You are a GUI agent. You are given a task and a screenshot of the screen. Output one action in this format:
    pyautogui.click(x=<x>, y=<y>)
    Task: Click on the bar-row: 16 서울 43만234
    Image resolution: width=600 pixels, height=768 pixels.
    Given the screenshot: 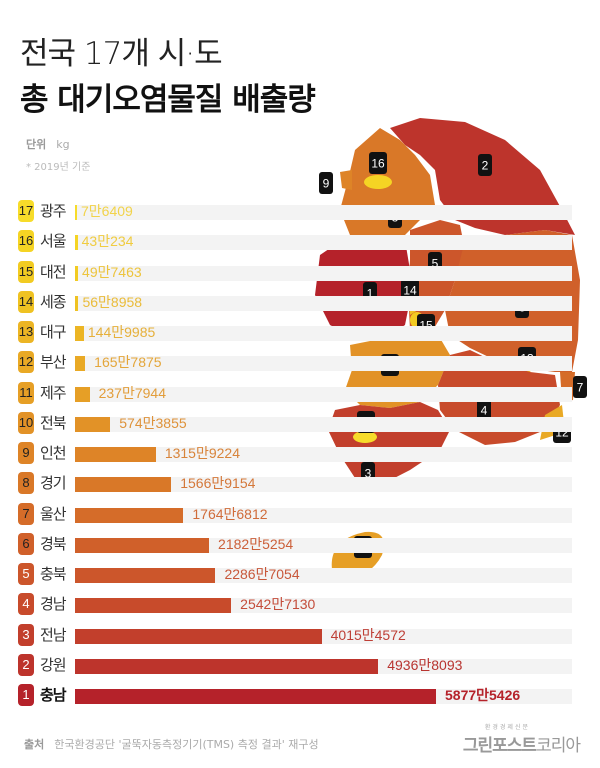 What is the action you would take?
    pyautogui.click(x=298, y=241)
    